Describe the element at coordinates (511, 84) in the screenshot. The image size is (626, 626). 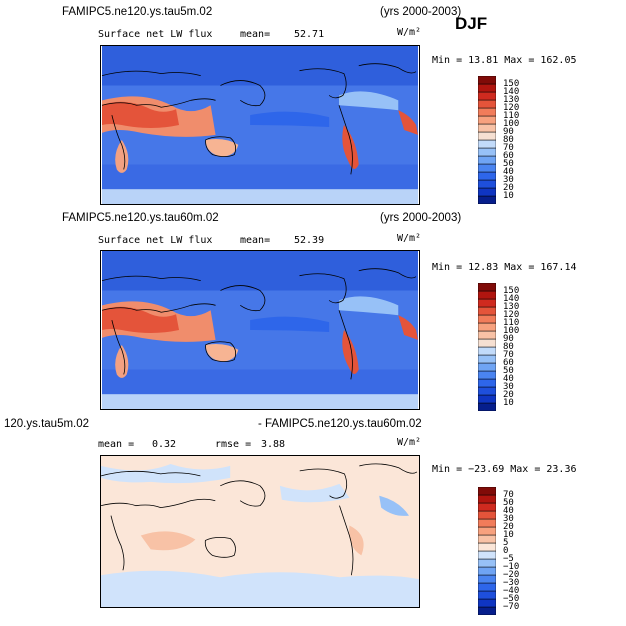
I see `colorbar-tick-label: 150` at that location.